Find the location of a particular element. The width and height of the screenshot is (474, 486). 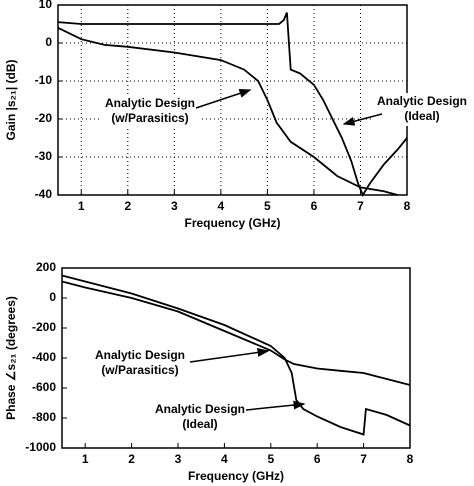

y-tick-label: 200 is located at coordinates (46, 267).